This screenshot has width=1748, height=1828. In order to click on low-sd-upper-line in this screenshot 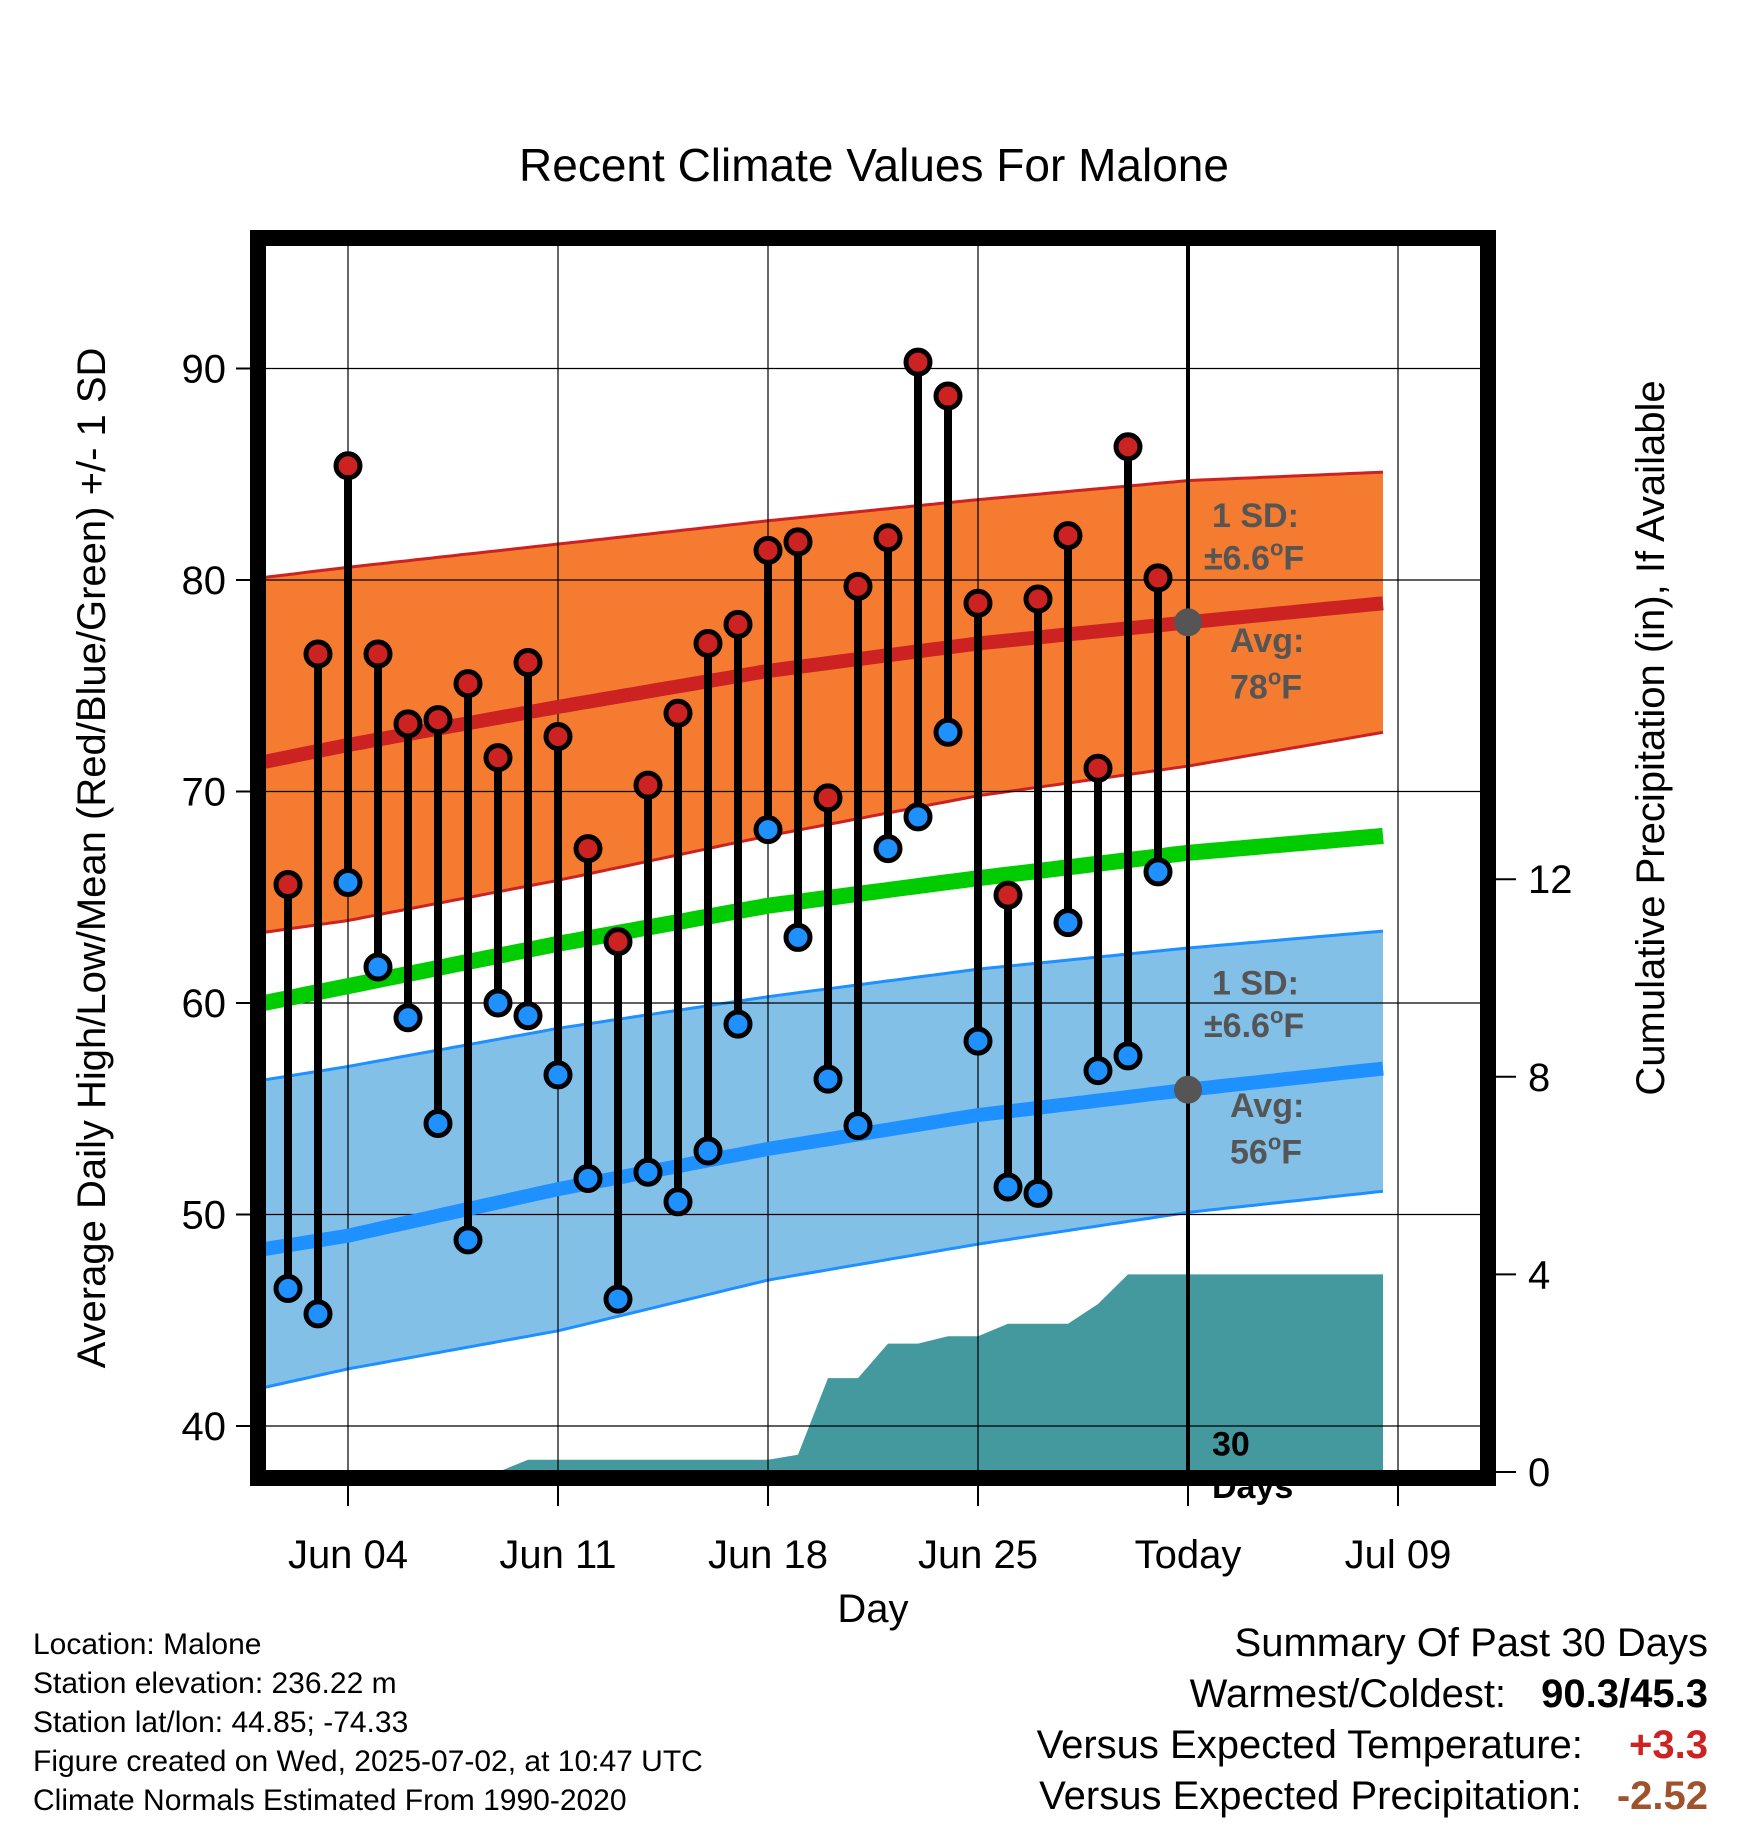, I will do `click(824, 1005)`.